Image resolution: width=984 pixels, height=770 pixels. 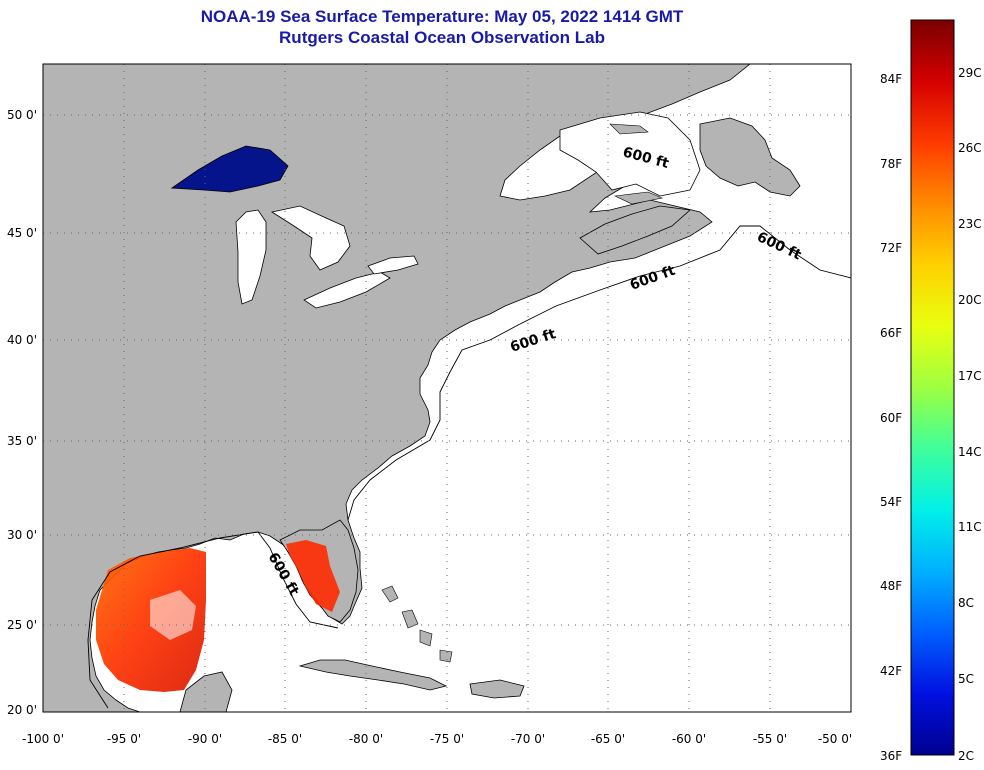 I want to click on lon-tick-85: -85 0', so click(x=285, y=739).